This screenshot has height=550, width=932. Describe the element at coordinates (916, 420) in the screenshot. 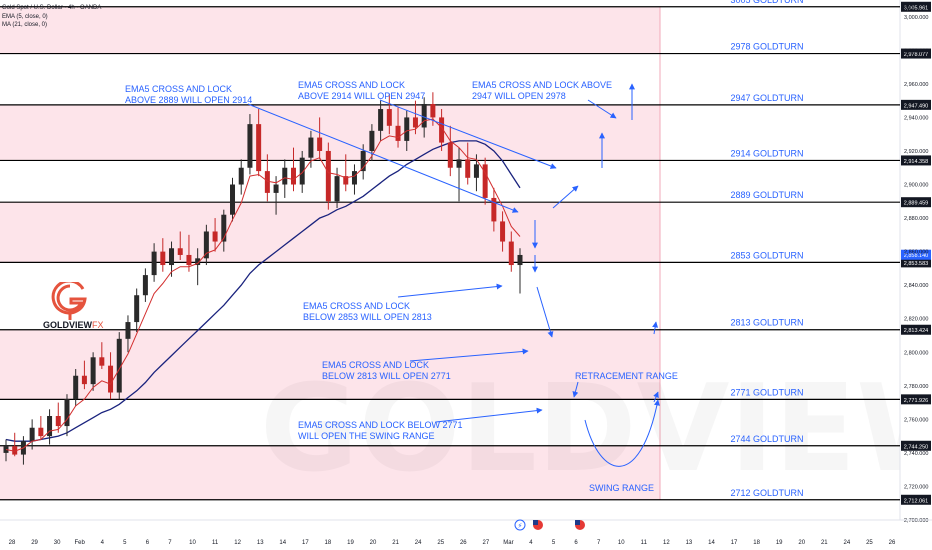

I see `y-tick-label: 2,760.000` at that location.